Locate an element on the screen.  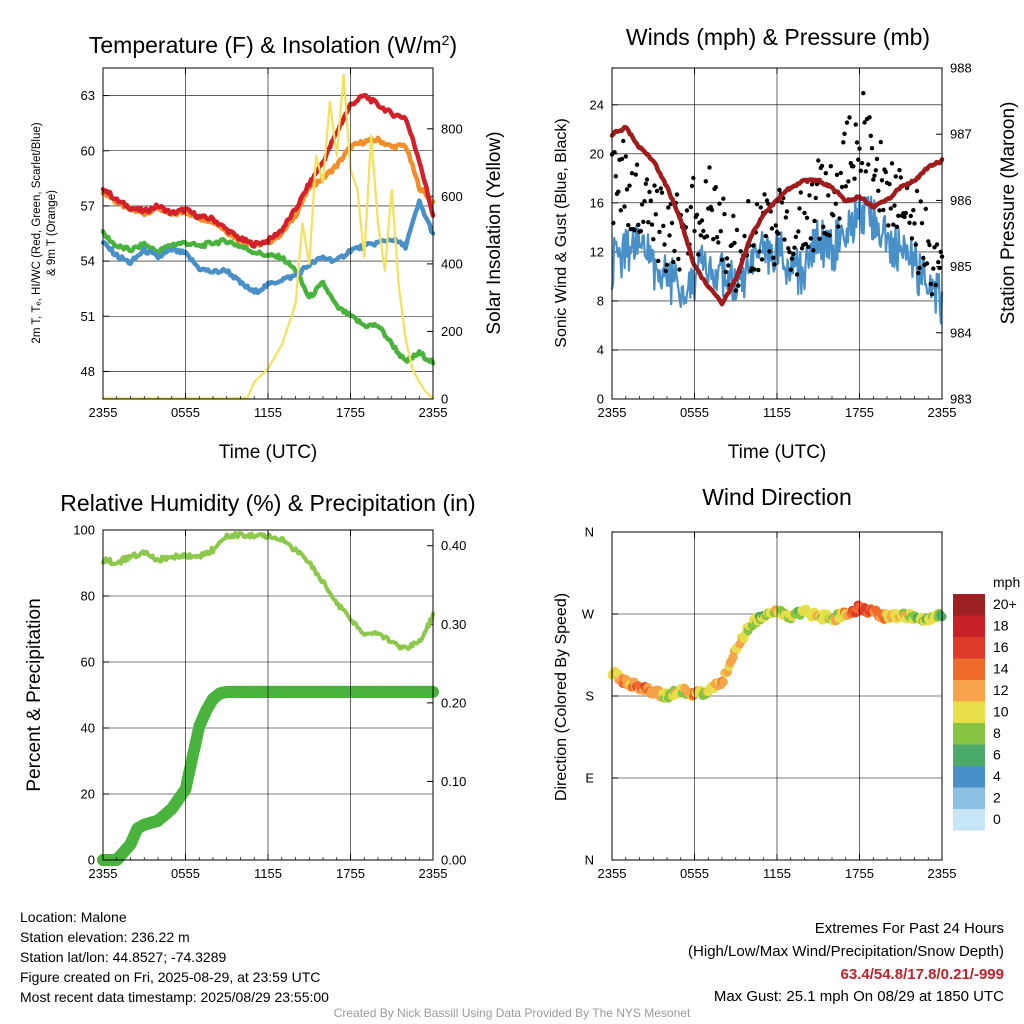
wind-y-tick-label: 20 is located at coordinates (597, 153).